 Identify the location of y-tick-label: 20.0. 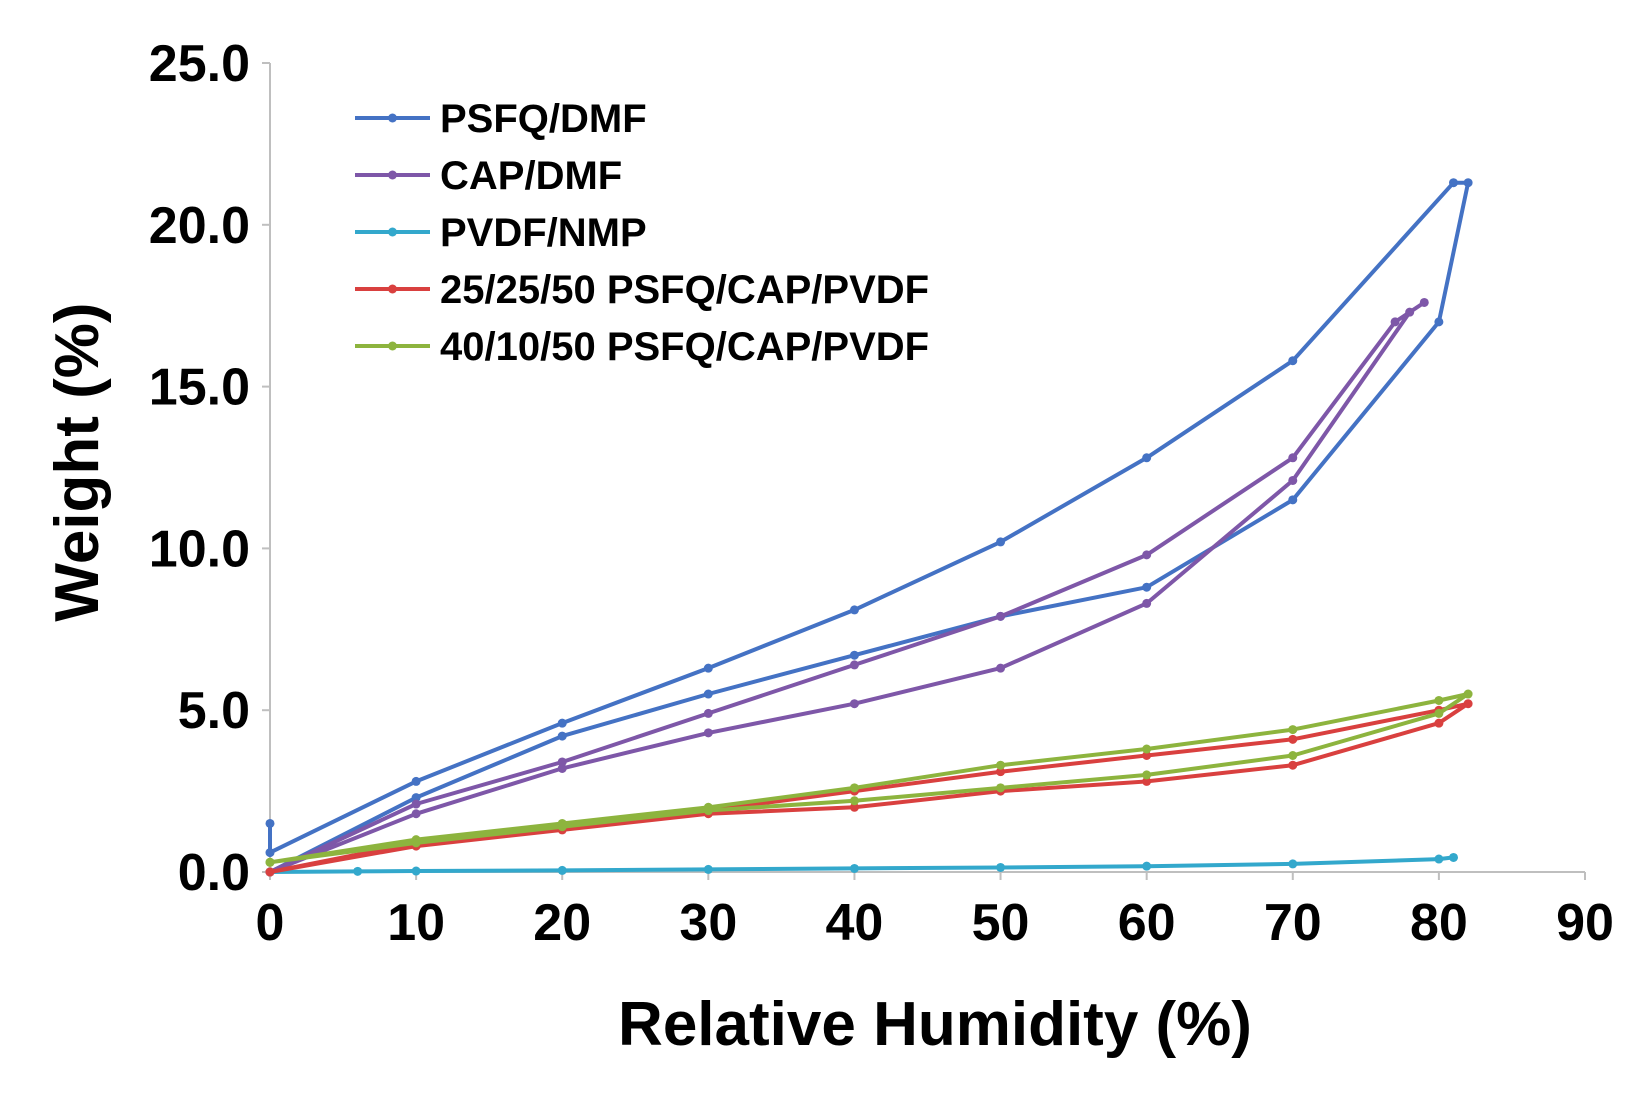
(199, 226).